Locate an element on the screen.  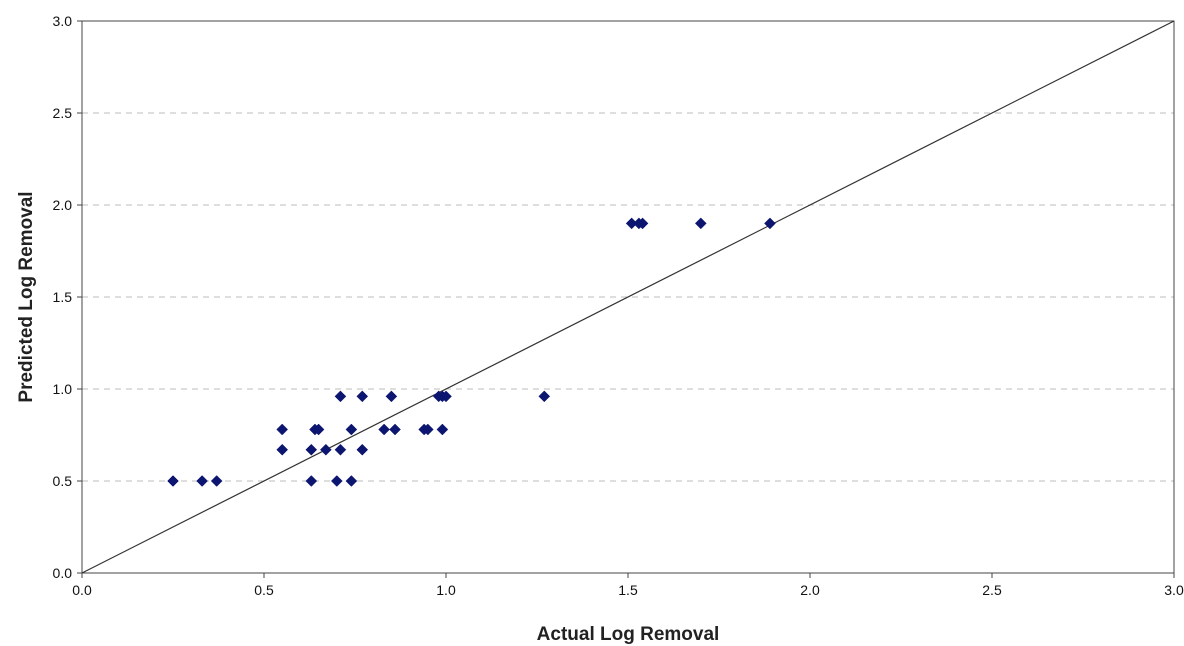
x-tick-label: 3.0 is located at coordinates (1174, 590).